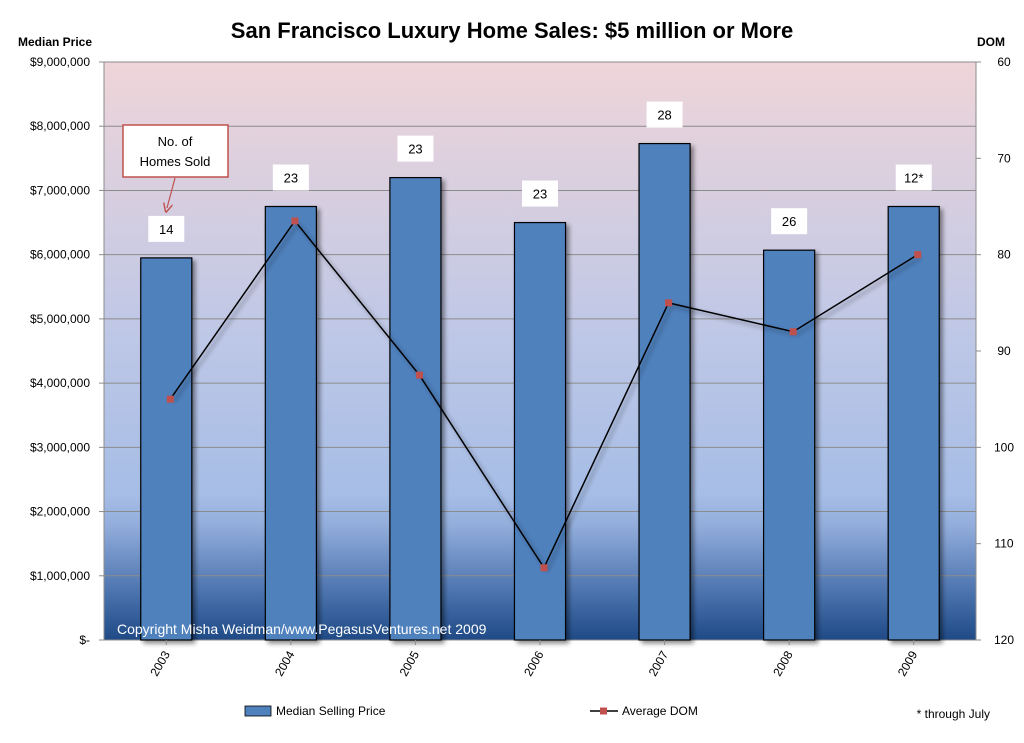 Image resolution: width=1024 pixels, height=743 pixels. Describe the element at coordinates (908, 663) in the screenshot. I see `x-tick-label: 2009` at that location.